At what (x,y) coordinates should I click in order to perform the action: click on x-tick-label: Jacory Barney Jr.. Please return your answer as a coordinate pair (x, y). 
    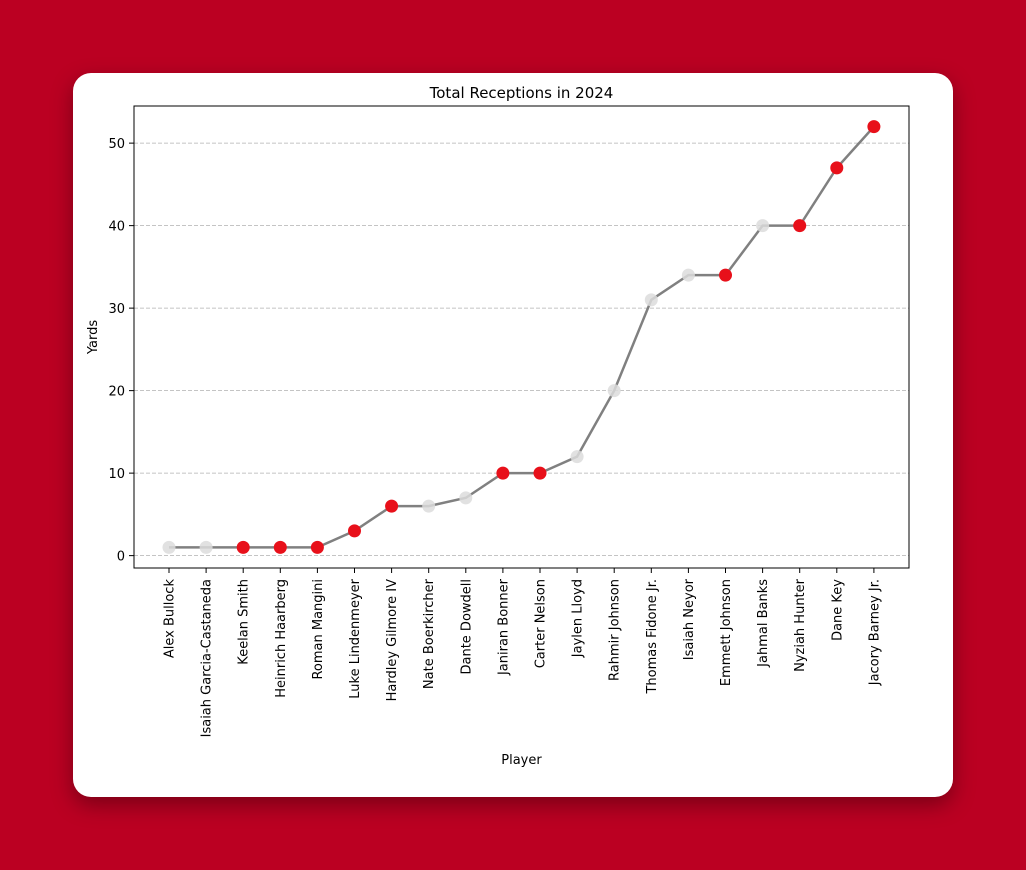
    Looking at the image, I should click on (874, 632).